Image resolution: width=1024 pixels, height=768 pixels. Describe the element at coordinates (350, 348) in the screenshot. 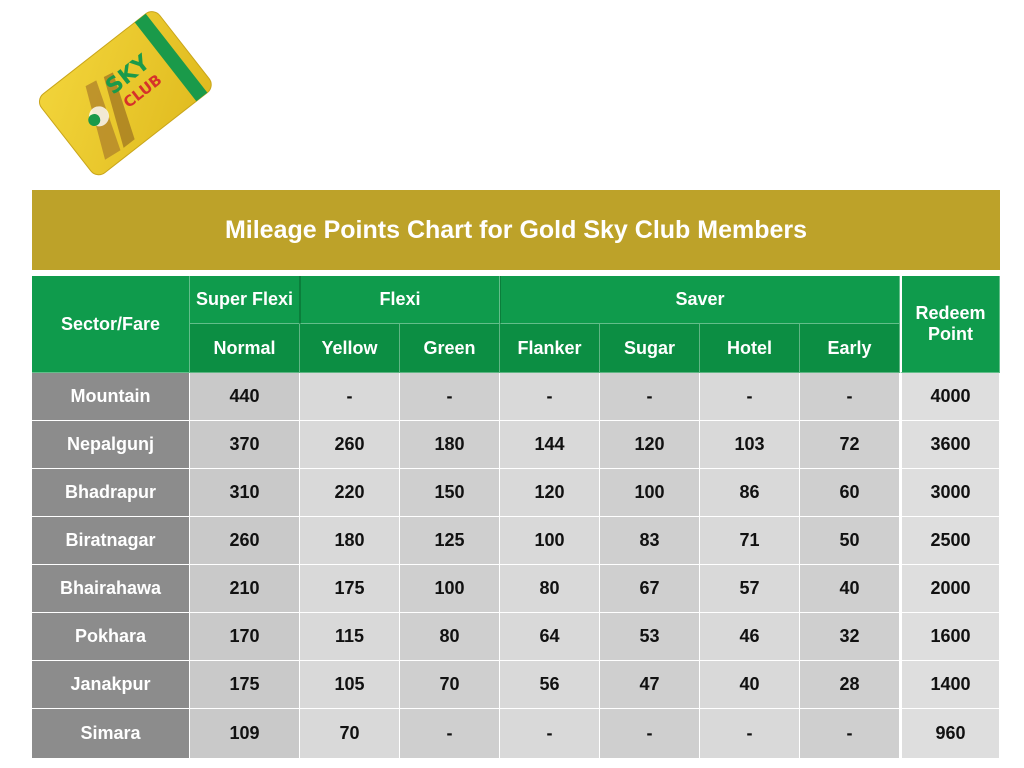

I see `subheader-yellow: Yellow` at that location.